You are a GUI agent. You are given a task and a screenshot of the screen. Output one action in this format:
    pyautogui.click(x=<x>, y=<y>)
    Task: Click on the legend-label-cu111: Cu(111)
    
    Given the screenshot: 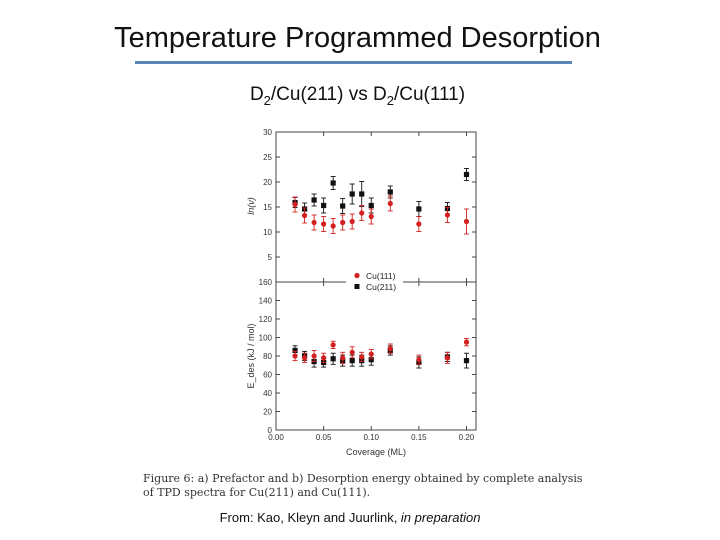 What is the action you would take?
    pyautogui.click(x=381, y=276)
    